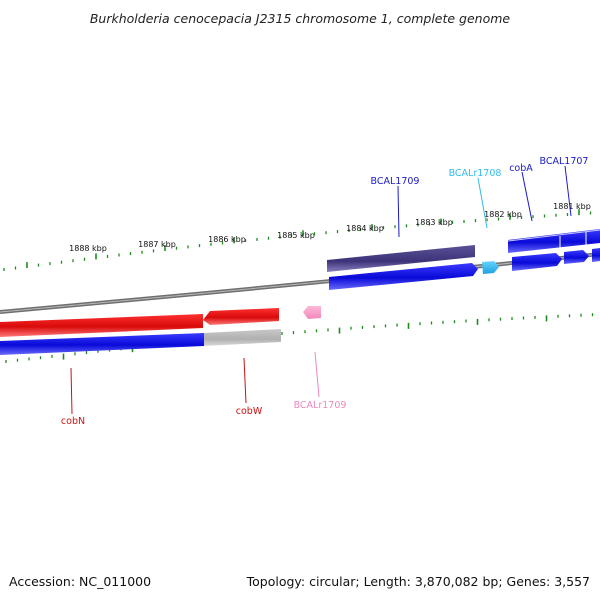 This screenshot has height=605, width=600. What do you see at coordinates (434, 222) in the screenshot?
I see `tick-label: 1883 kbp` at bounding box center [434, 222].